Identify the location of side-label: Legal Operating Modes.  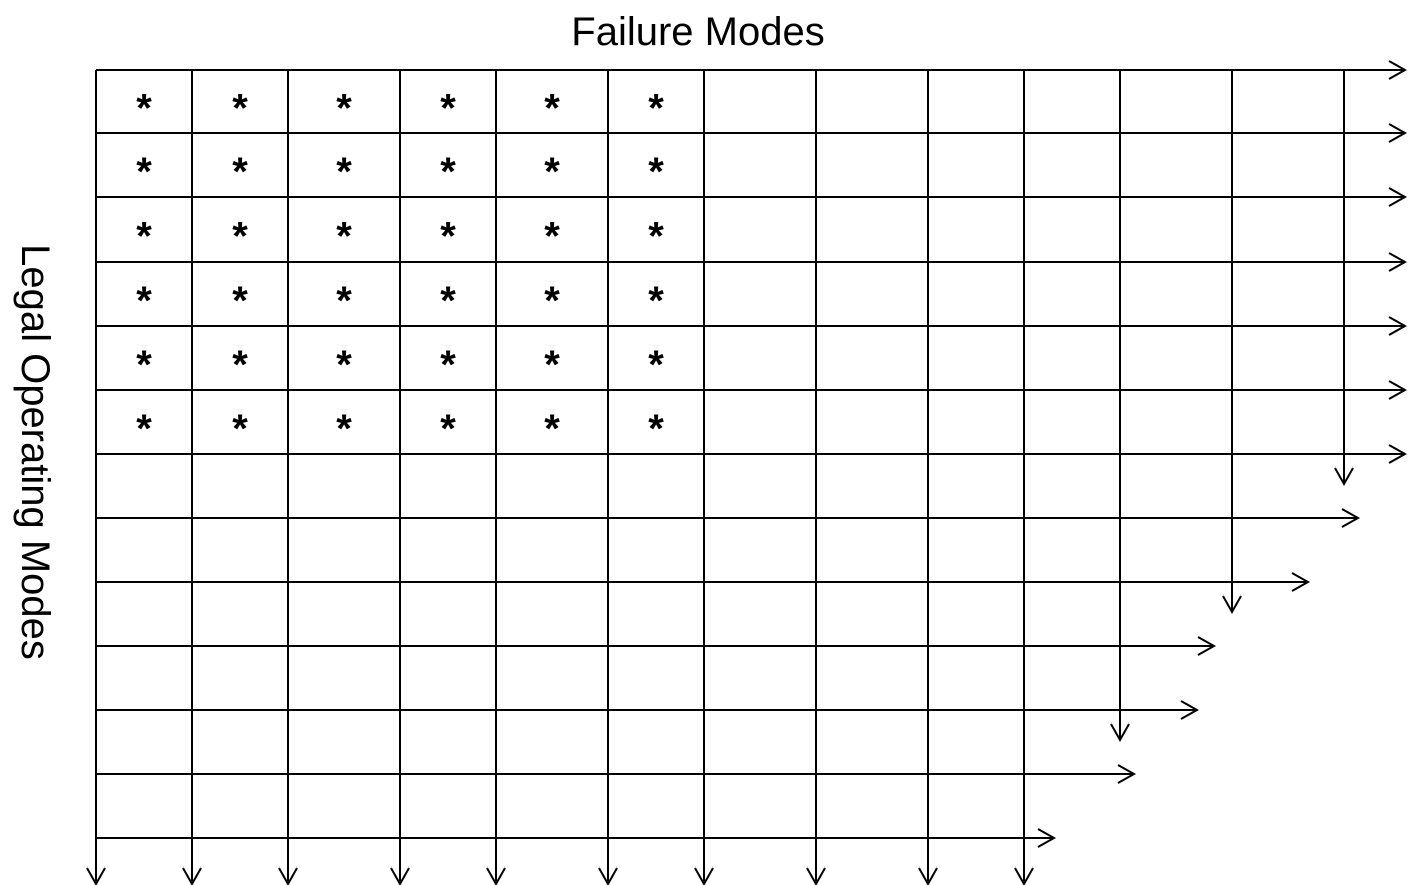
(35, 452).